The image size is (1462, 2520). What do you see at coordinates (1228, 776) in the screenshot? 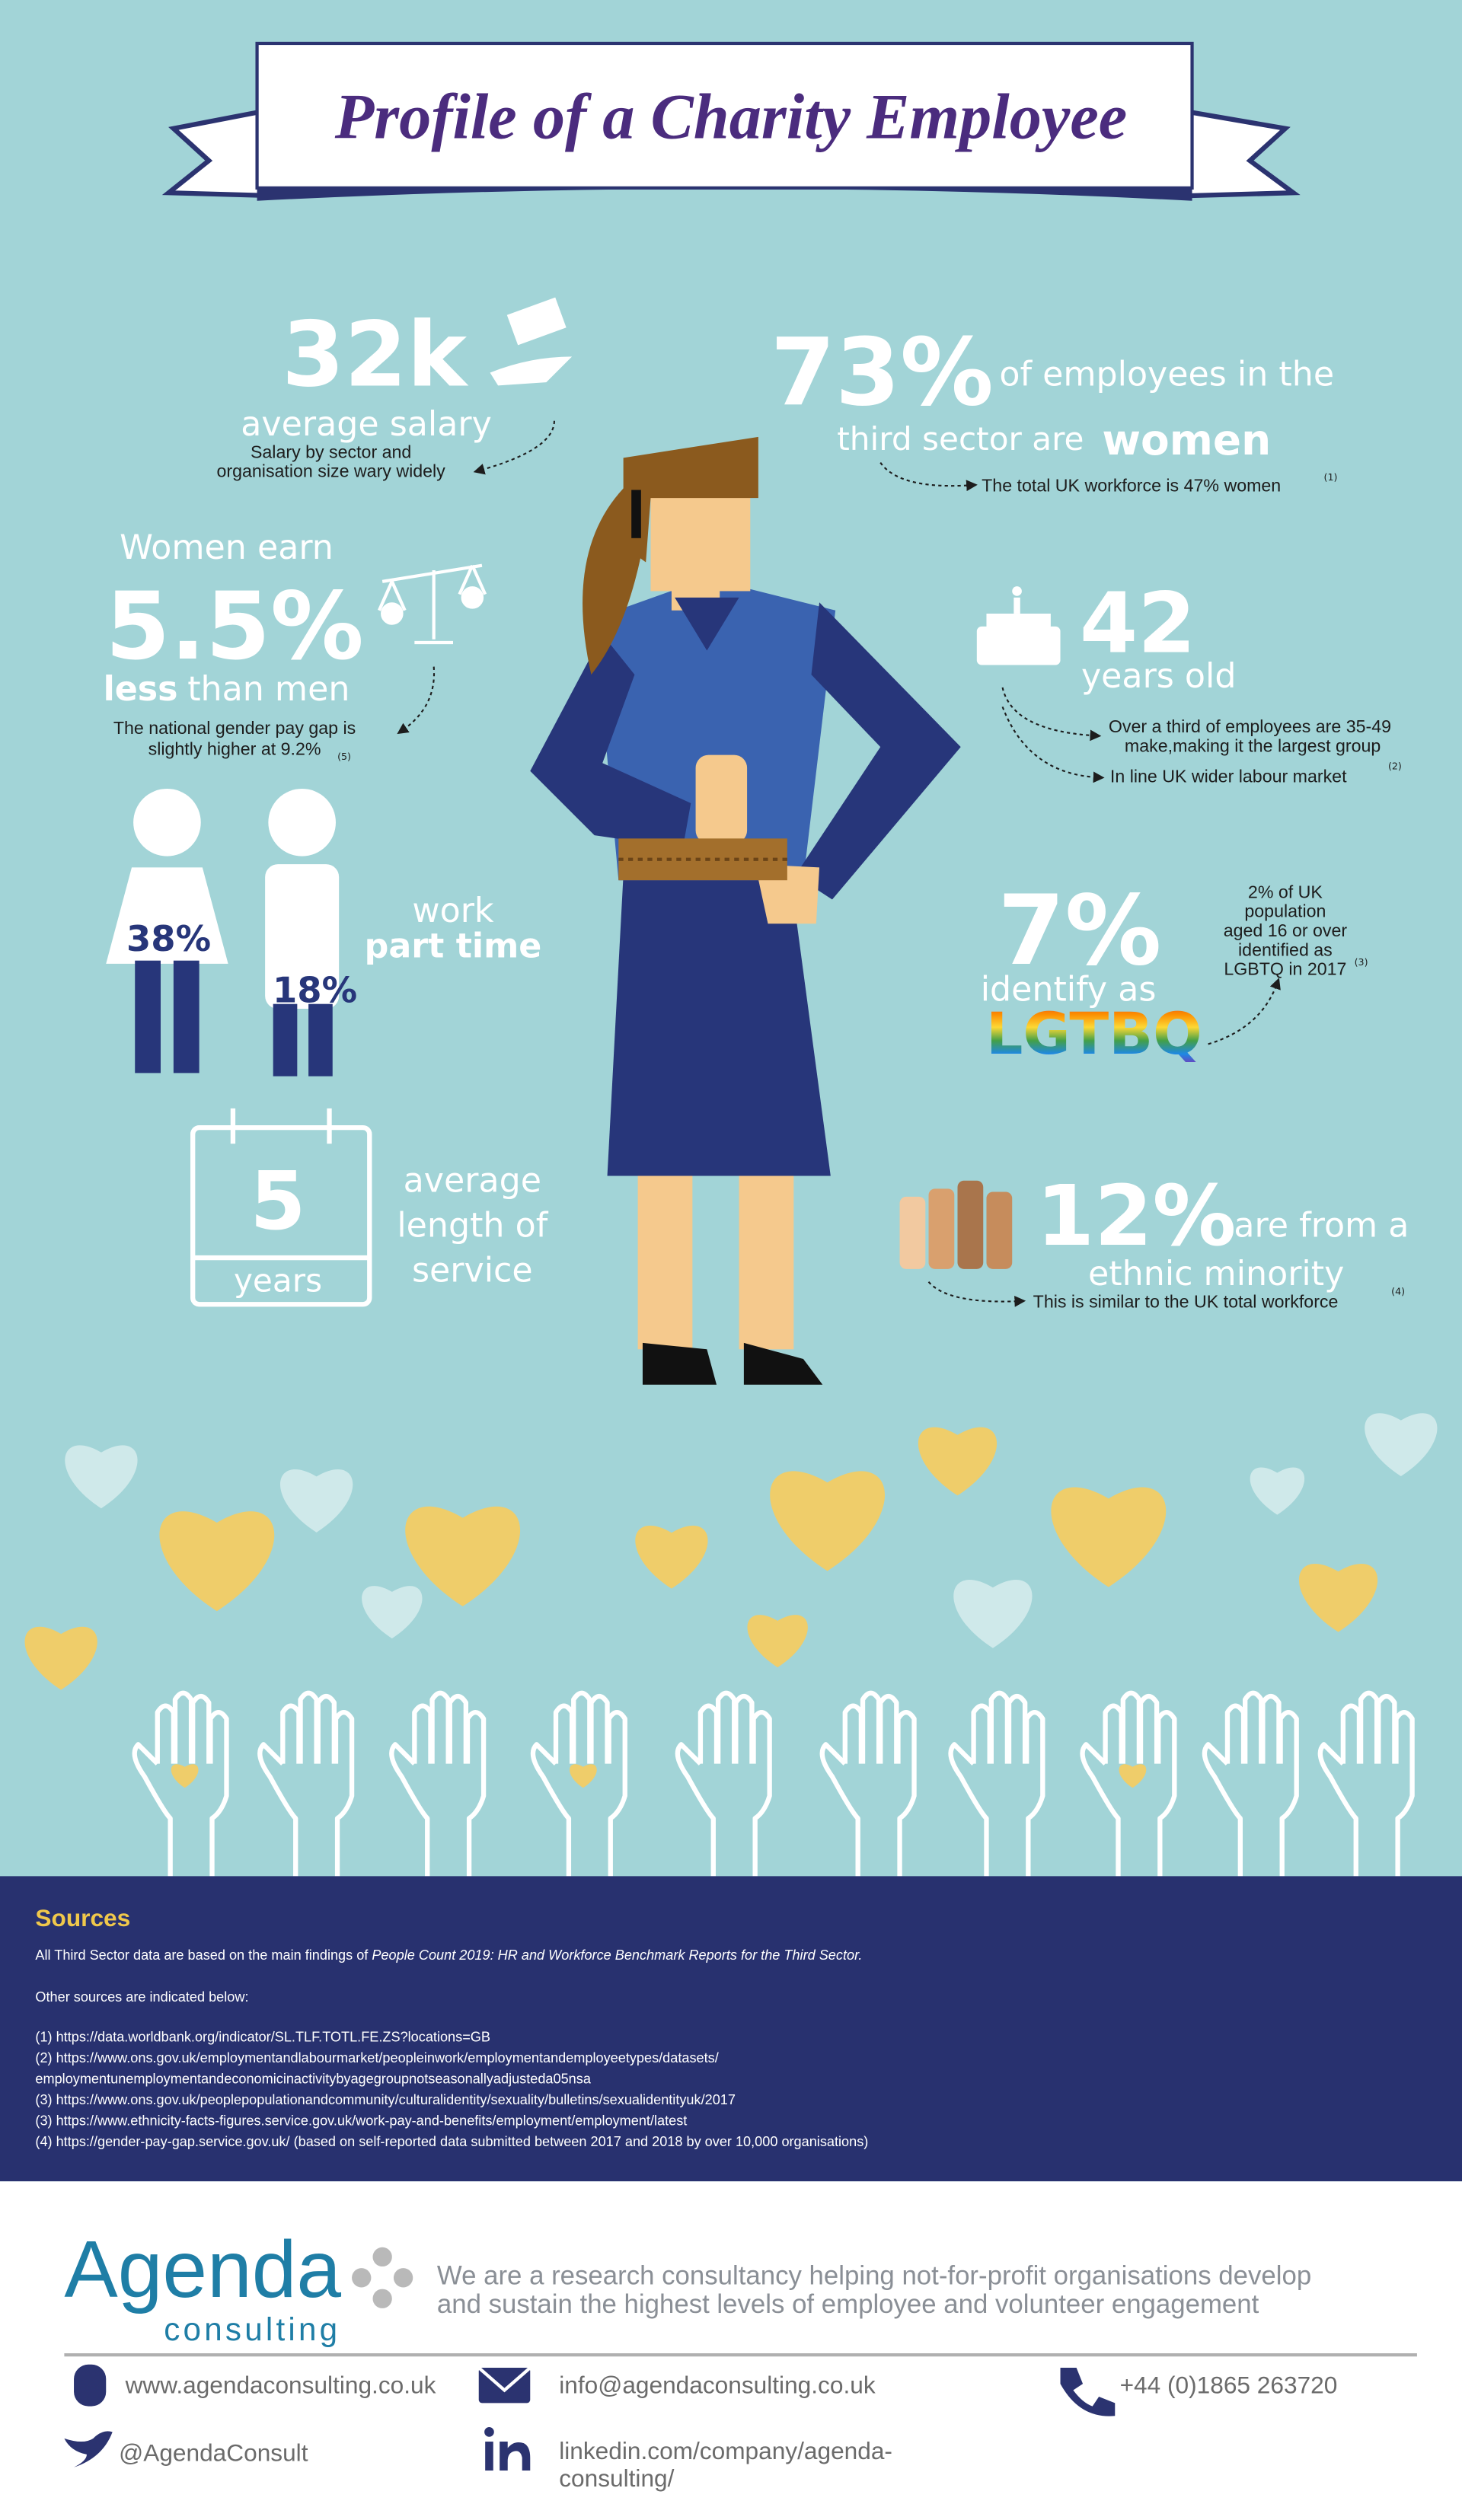
I see `age-note: In line UK wider labour market` at bounding box center [1228, 776].